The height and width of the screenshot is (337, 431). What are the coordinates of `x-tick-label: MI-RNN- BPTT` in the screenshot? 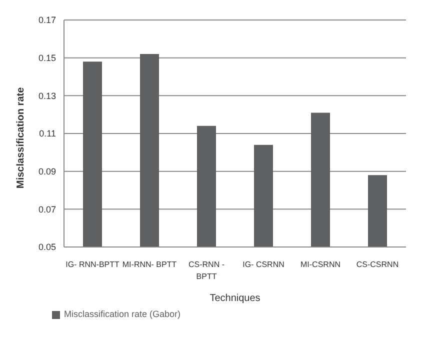 It's located at (149, 264).